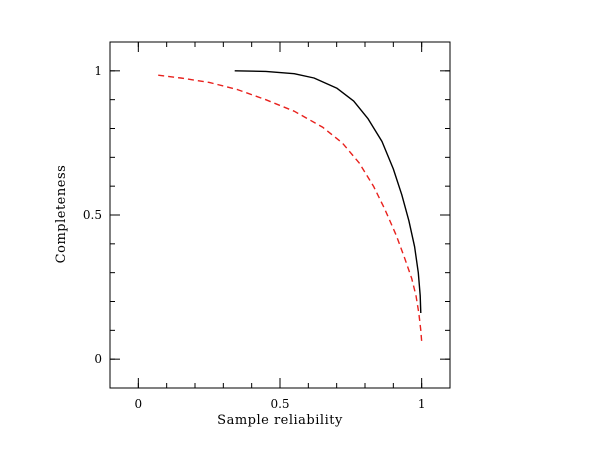 The height and width of the screenshot is (463, 599). Describe the element at coordinates (422, 404) in the screenshot. I see `x-tick-label: 1` at that location.